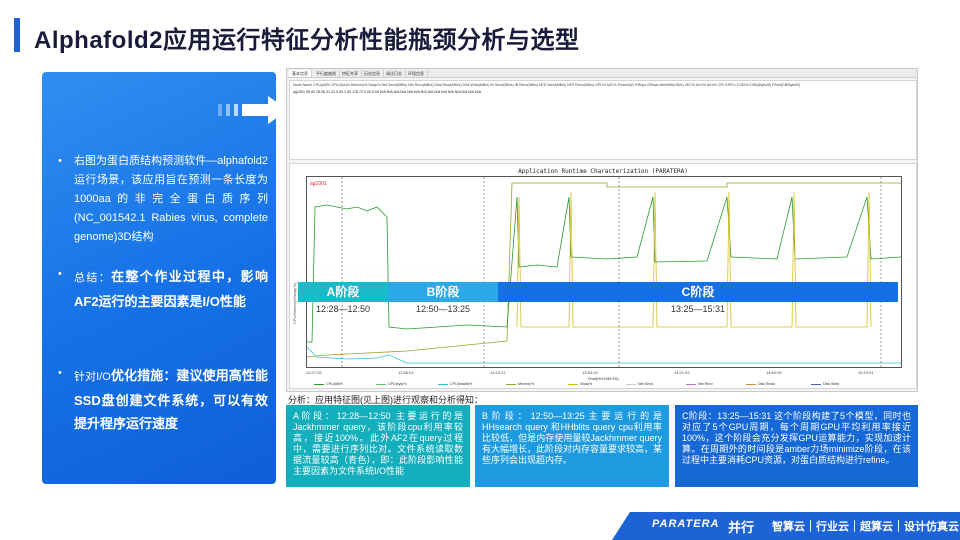 The width and height of the screenshot is (960, 540). What do you see at coordinates (307, 40) in the screenshot?
I see `page-title: Alphafold2应用运行特征分析性能瓶颈分析与选型` at bounding box center [307, 40].